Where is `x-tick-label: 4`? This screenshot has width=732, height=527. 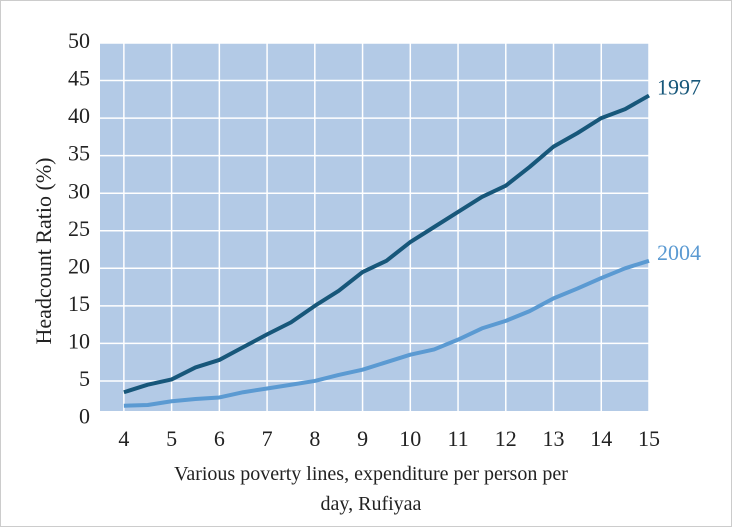 x-tick-label: 4 is located at coordinates (123, 438).